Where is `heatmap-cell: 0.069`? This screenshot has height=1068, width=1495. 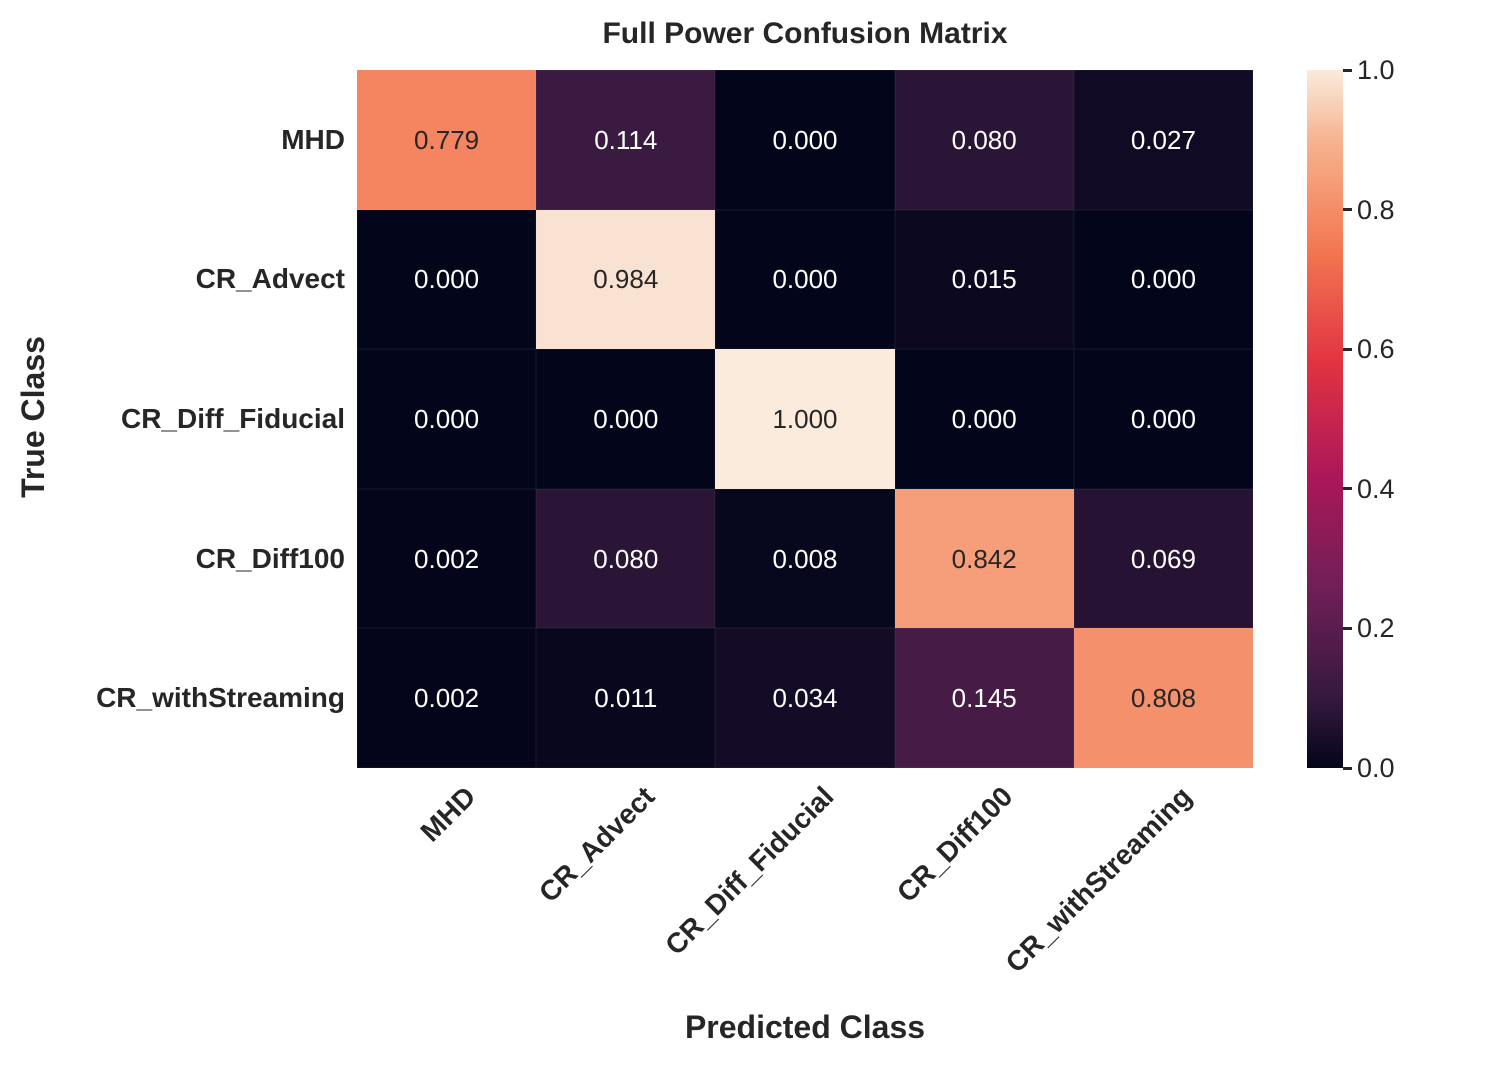
heatmap-cell: 0.069 is located at coordinates (1163, 558).